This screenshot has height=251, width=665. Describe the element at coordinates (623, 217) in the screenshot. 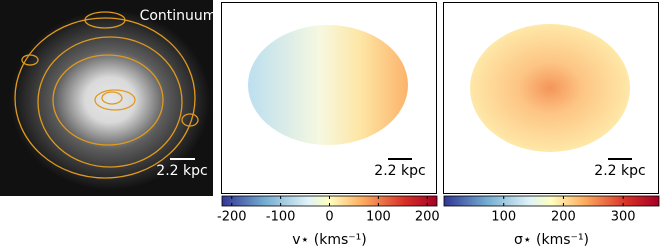

I see `tick-label: 300` at that location.